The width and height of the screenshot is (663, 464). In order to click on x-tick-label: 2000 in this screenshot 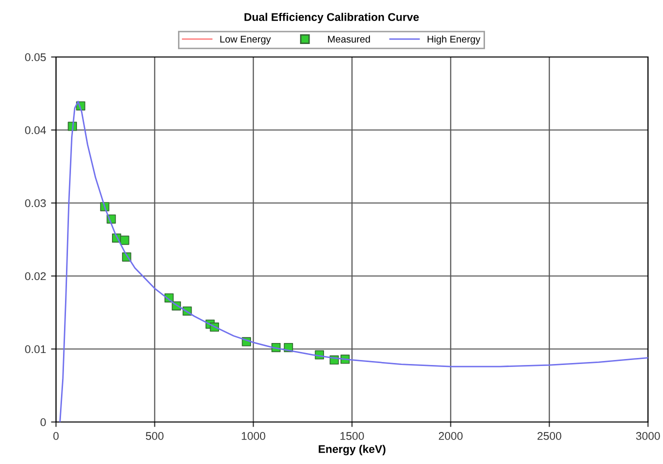, I will do `click(450, 436)`.